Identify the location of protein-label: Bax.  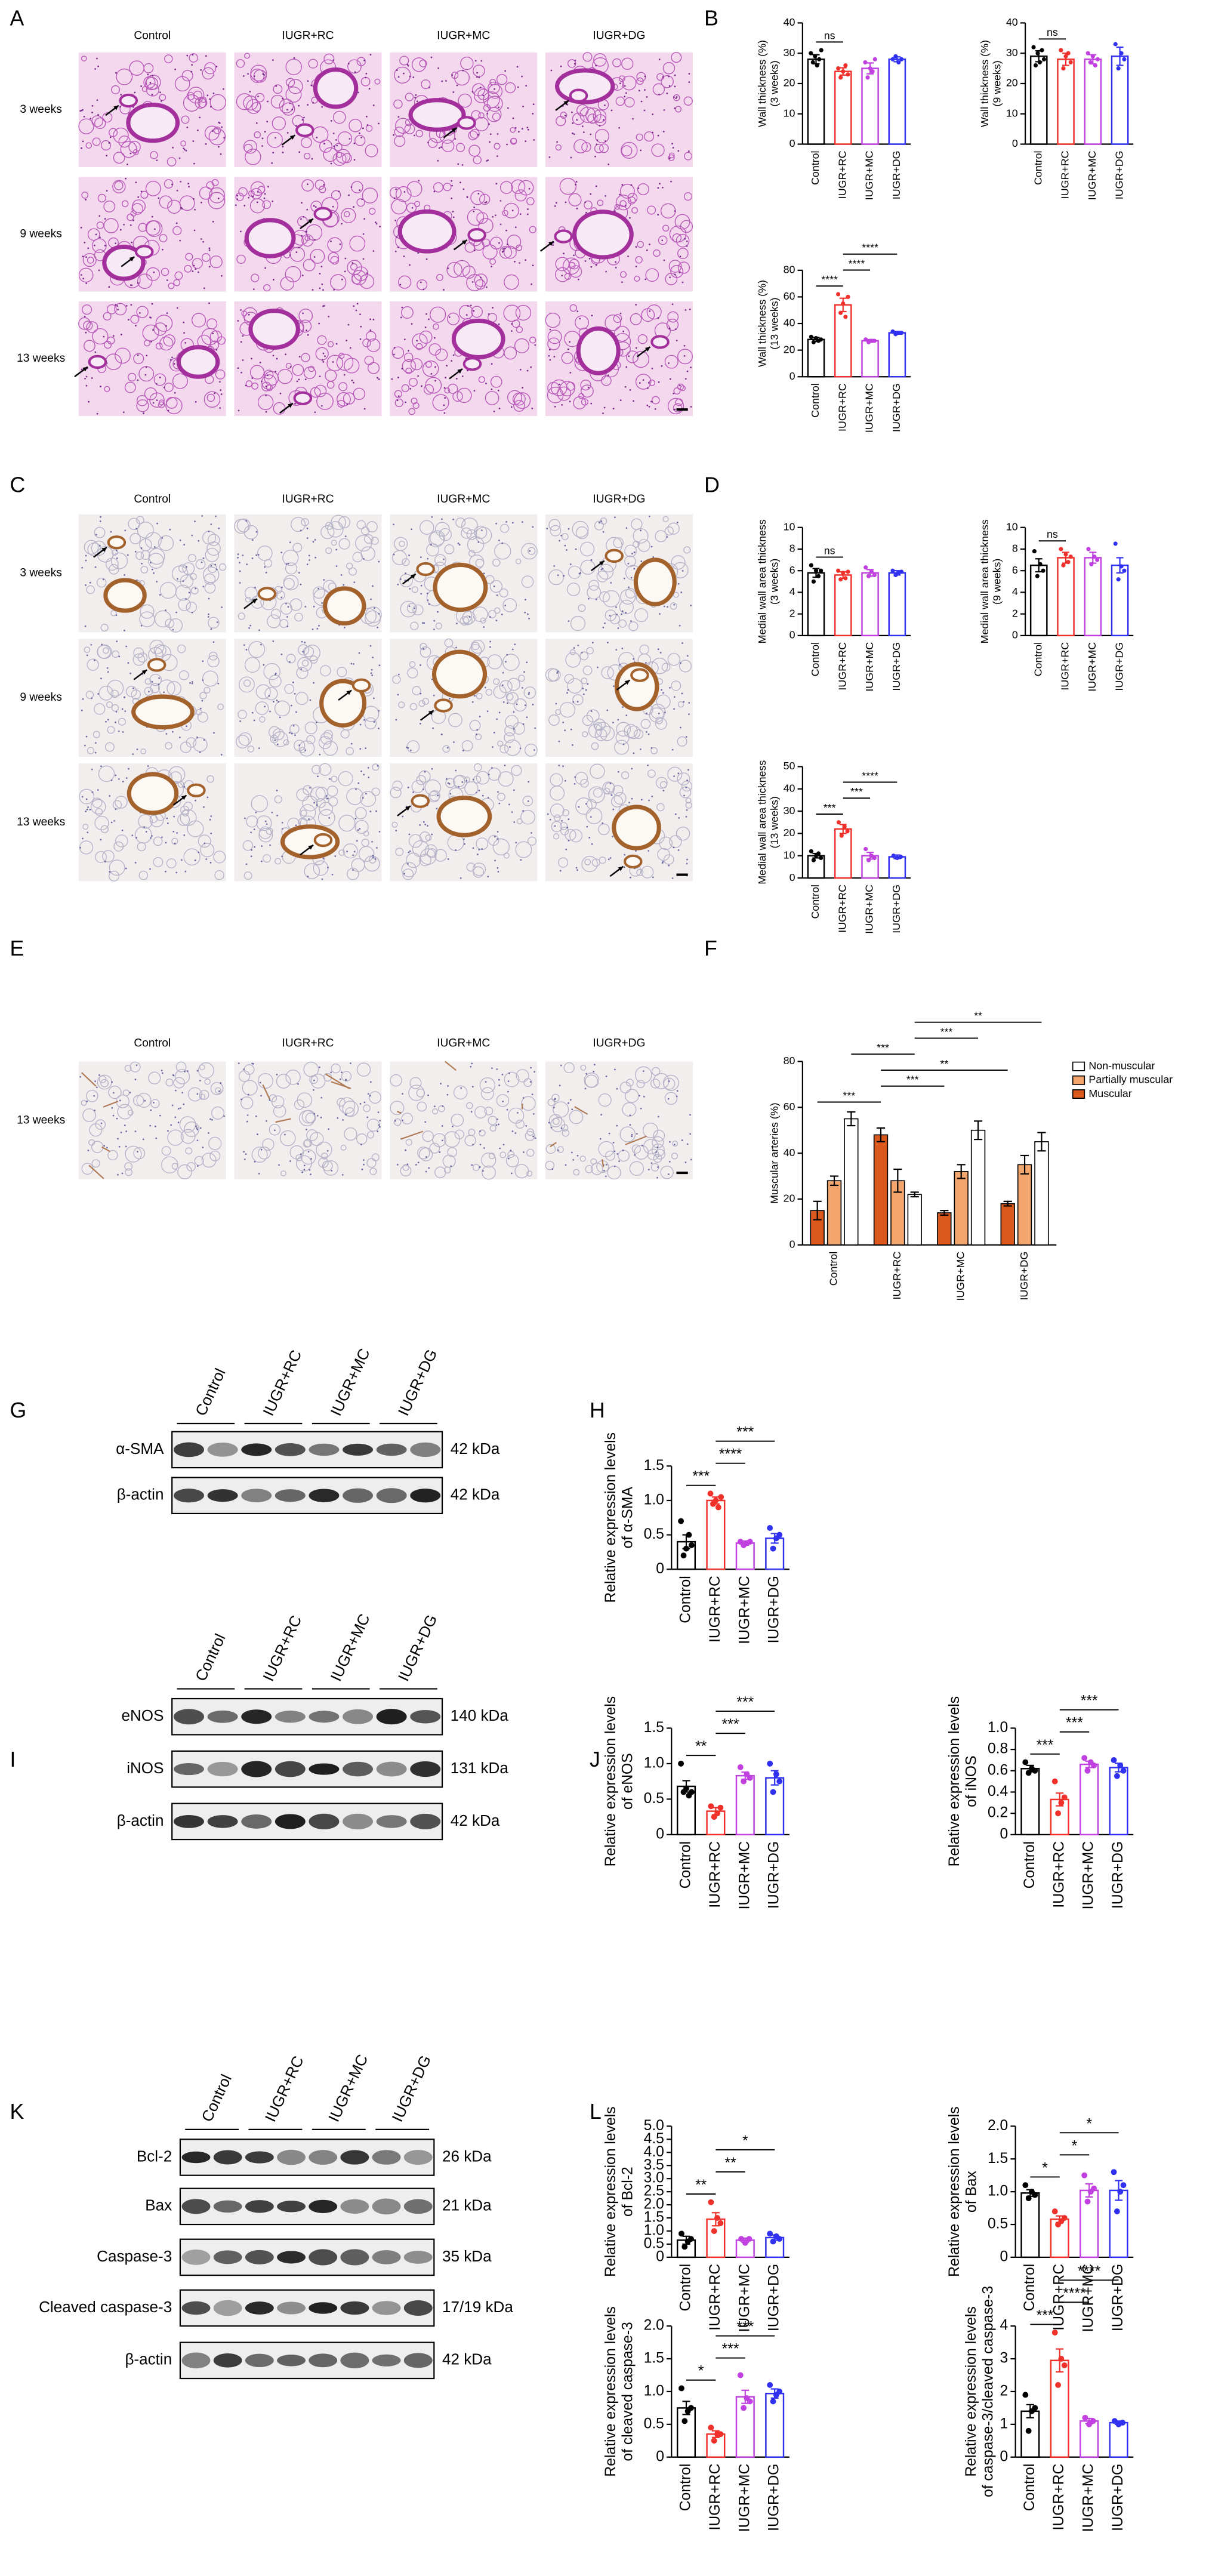
(158, 2205).